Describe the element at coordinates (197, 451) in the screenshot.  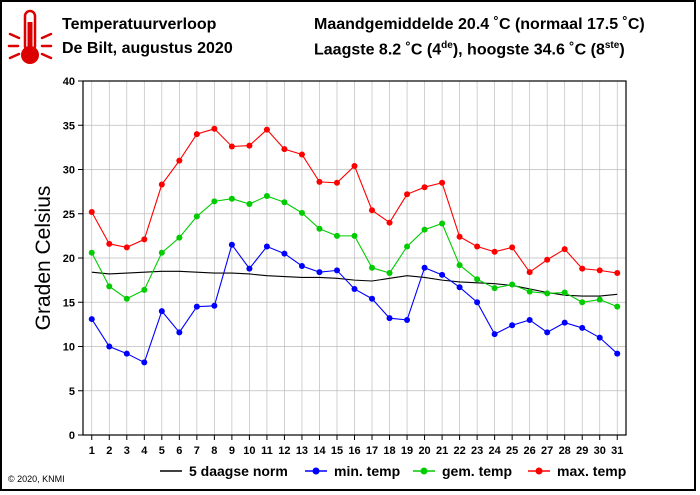
I see `x-tick-label: 7` at that location.